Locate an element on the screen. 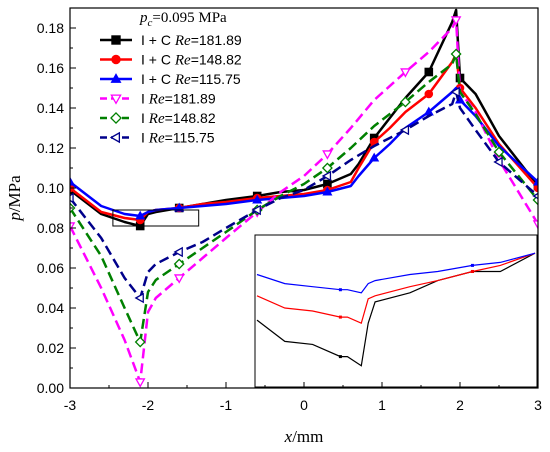 The image size is (550, 452). legend-label-3: I Re=181.89 is located at coordinates (178, 99).